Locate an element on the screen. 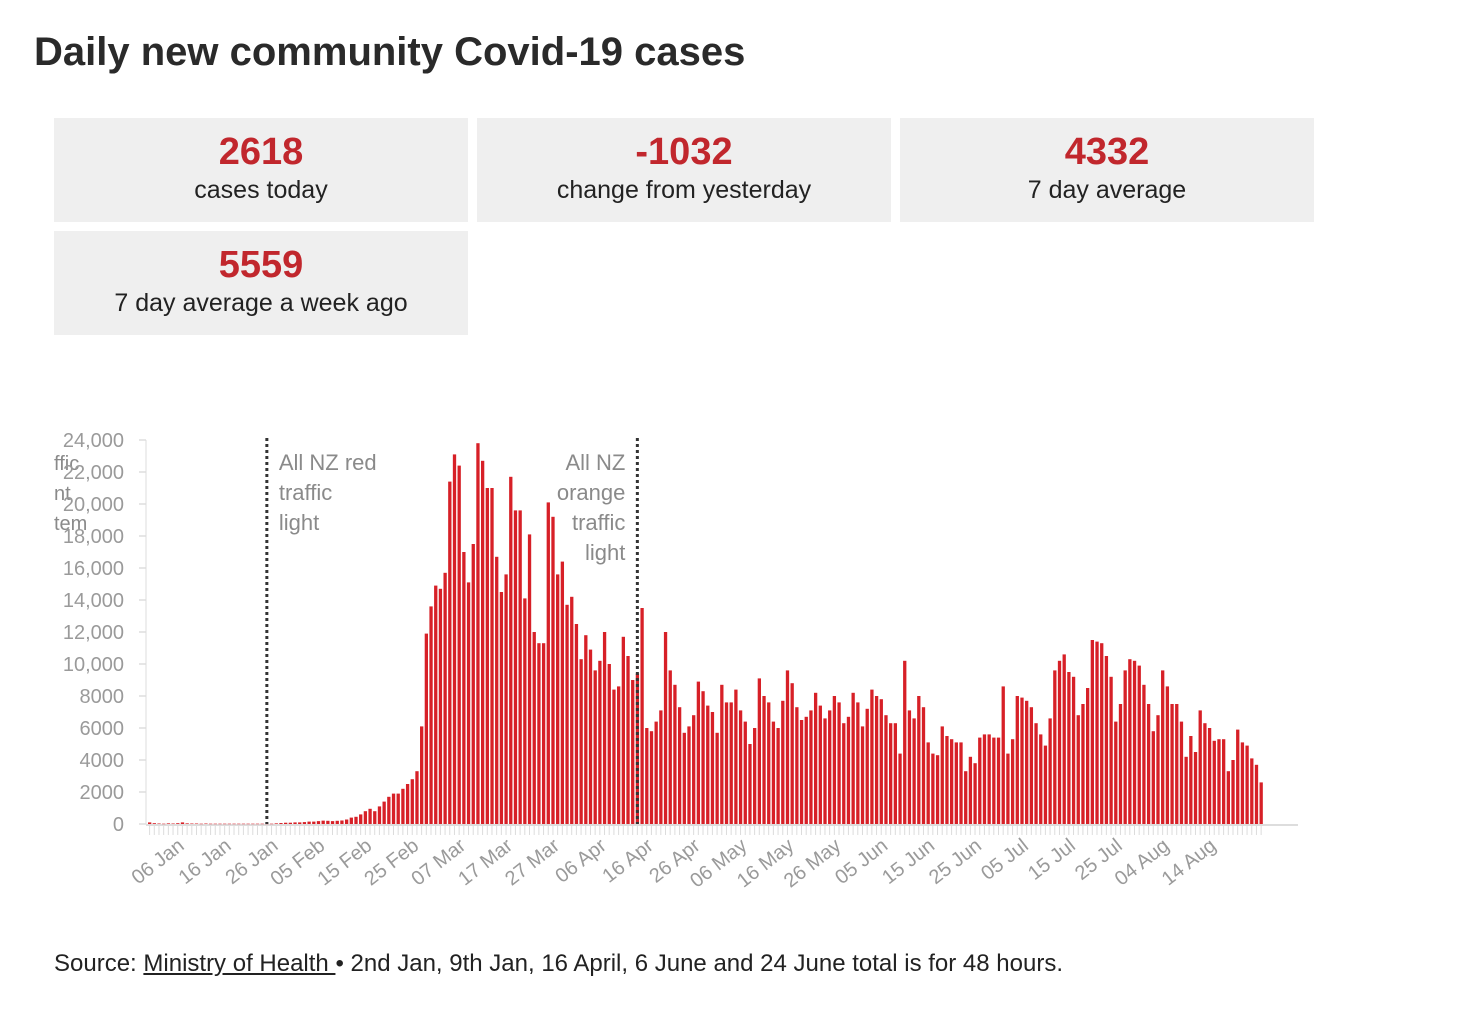  x-tick-label: 15 Jul is located at coordinates (1052, 860).